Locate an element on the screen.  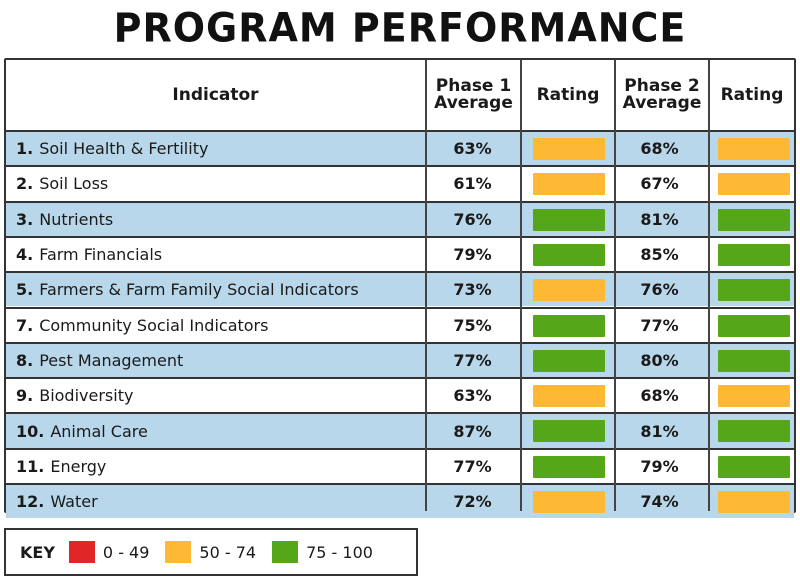
table-row: 2. Soil Loss 61% 67% is located at coordinates (400, 182).